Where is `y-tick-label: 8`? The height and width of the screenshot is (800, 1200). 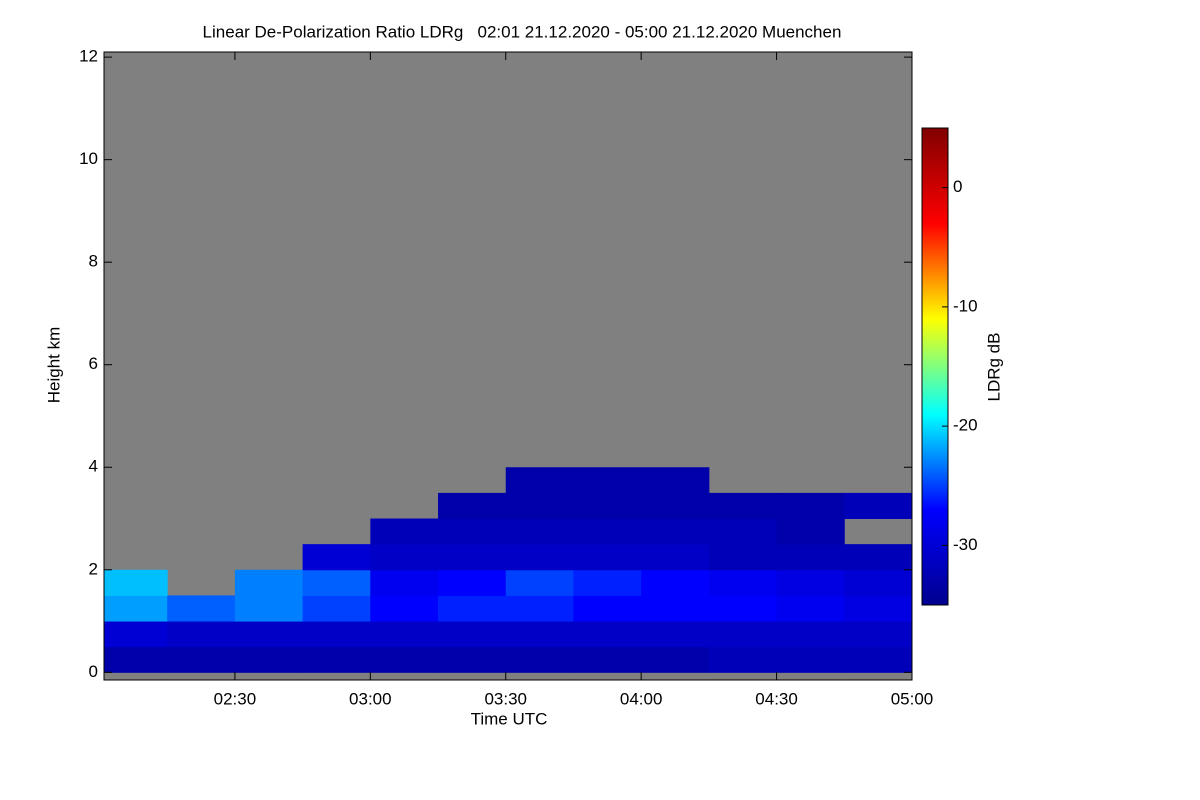 y-tick-label: 8 is located at coordinates (93, 261).